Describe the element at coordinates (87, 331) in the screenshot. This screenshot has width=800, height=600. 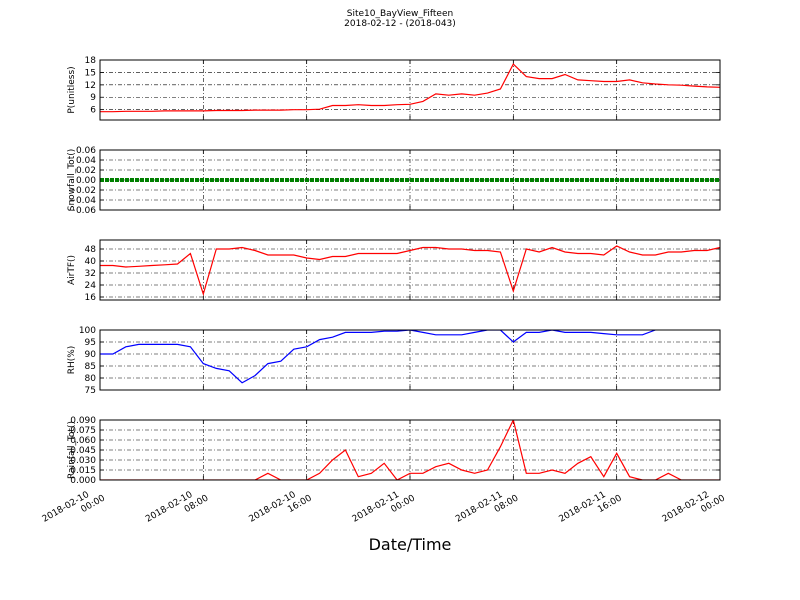
I see `y-tick-label: 100` at that location.